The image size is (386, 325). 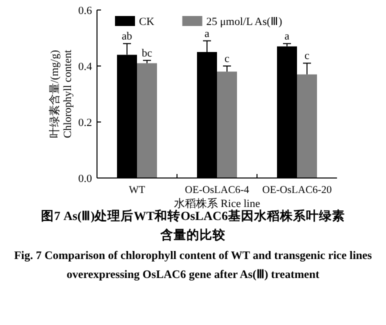 What do you see at coordinates (85, 179) in the screenshot?
I see `y-tick-label: 0.0` at bounding box center [85, 179].